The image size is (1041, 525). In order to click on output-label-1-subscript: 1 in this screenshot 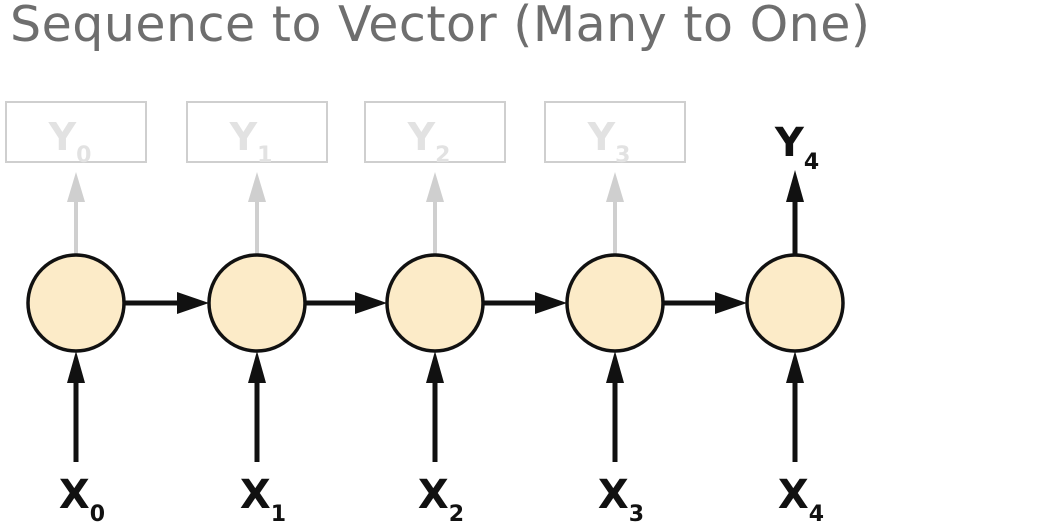, I will do `click(264, 155)`.